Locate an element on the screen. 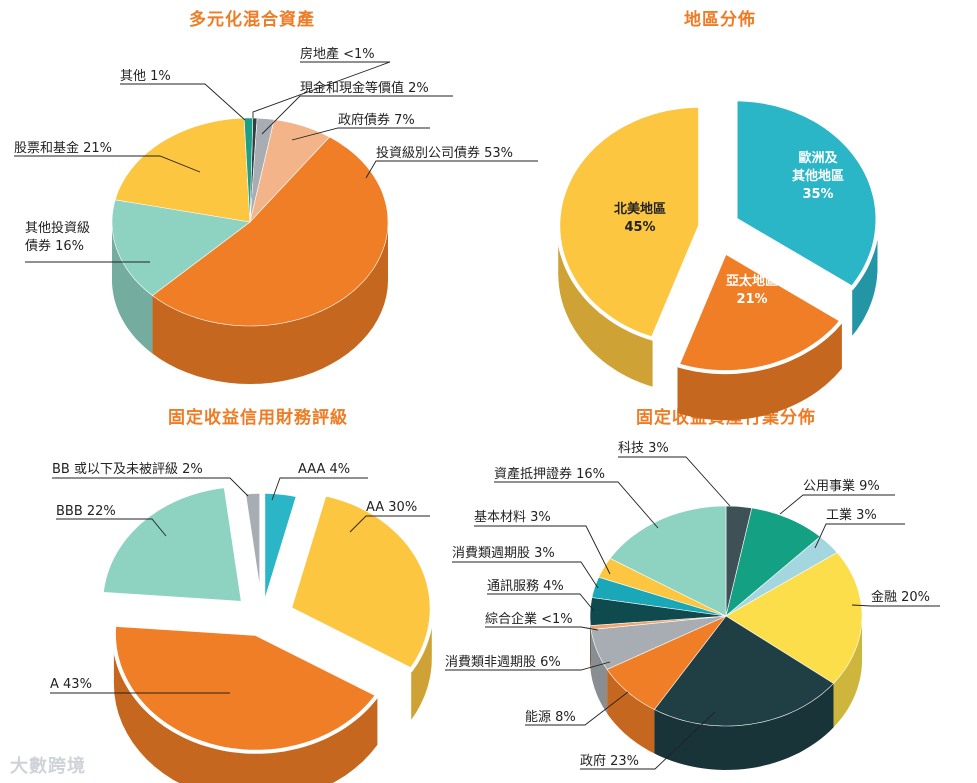 This screenshot has height=783, width=977. label-4-4: 政府 23% is located at coordinates (609, 761).